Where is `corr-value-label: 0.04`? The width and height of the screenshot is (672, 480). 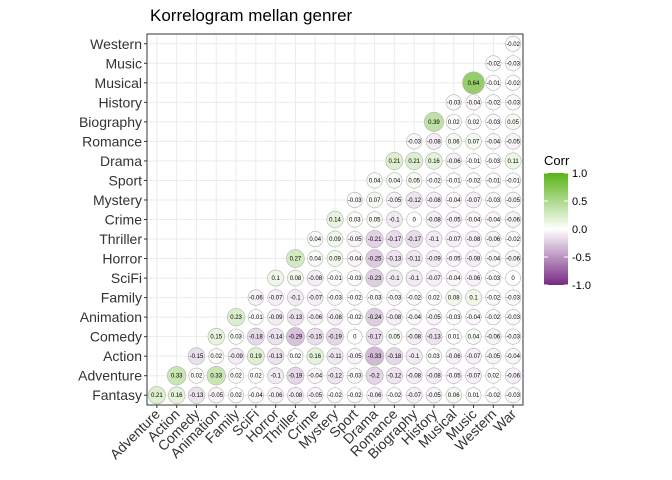 corr-value-label: 0.04 is located at coordinates (375, 181).